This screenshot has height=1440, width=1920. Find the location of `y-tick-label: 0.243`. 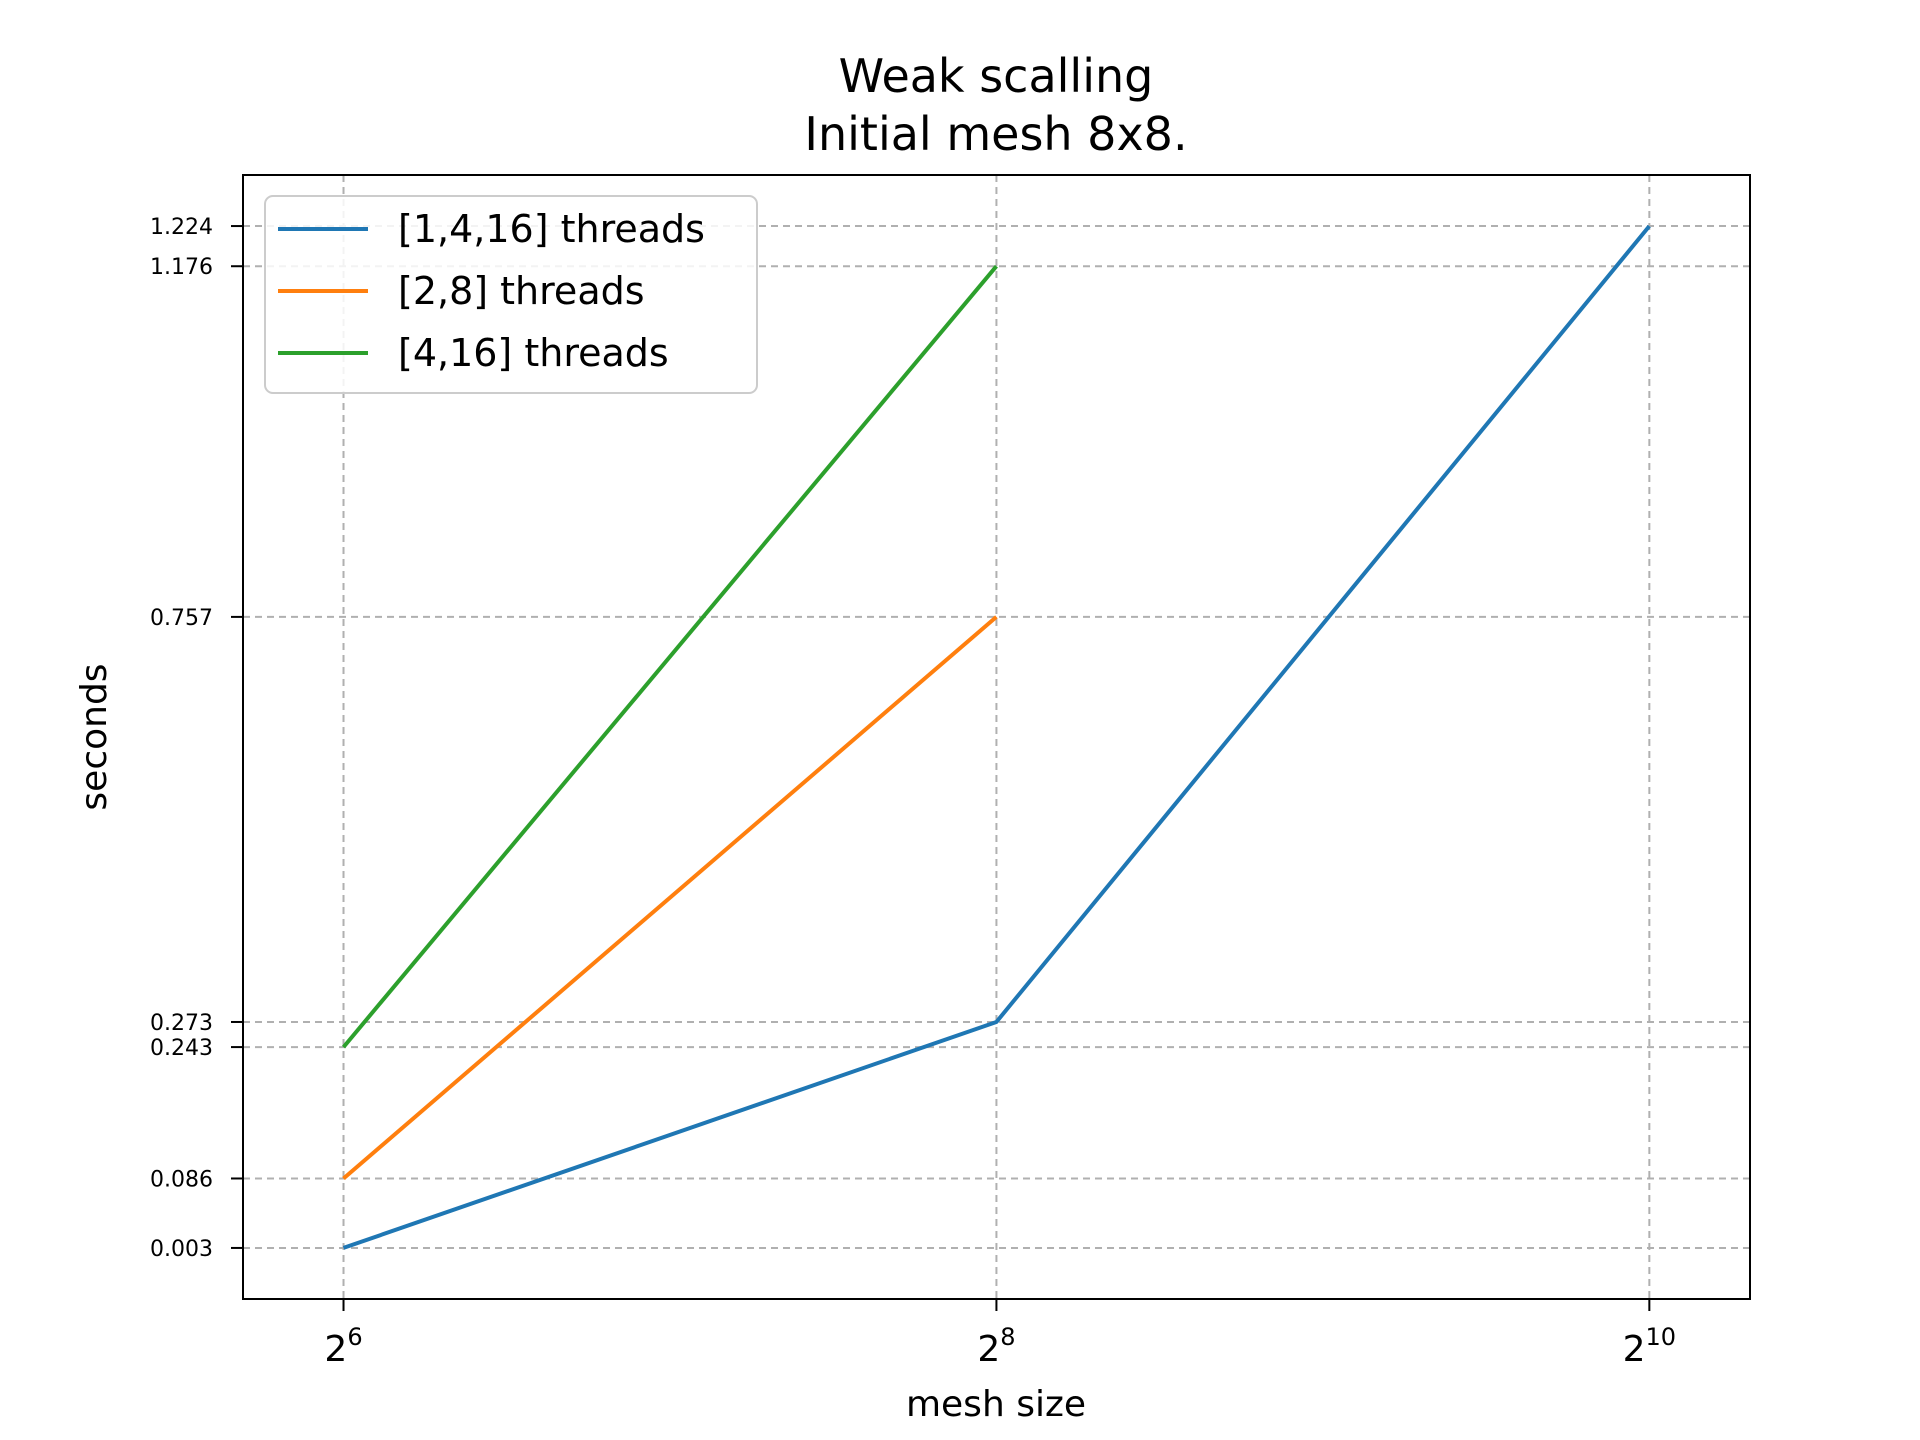

y-tick-label: 0.243 is located at coordinates (181, 1048).